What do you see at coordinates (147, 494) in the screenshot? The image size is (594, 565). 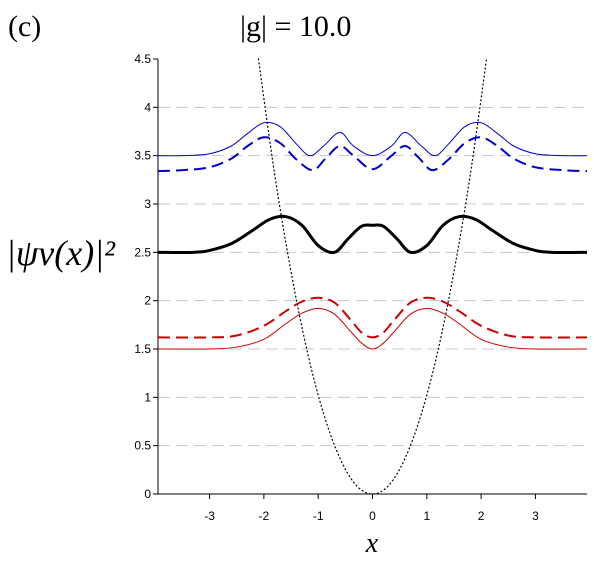 I see `y-tick-label-0: 0` at bounding box center [147, 494].